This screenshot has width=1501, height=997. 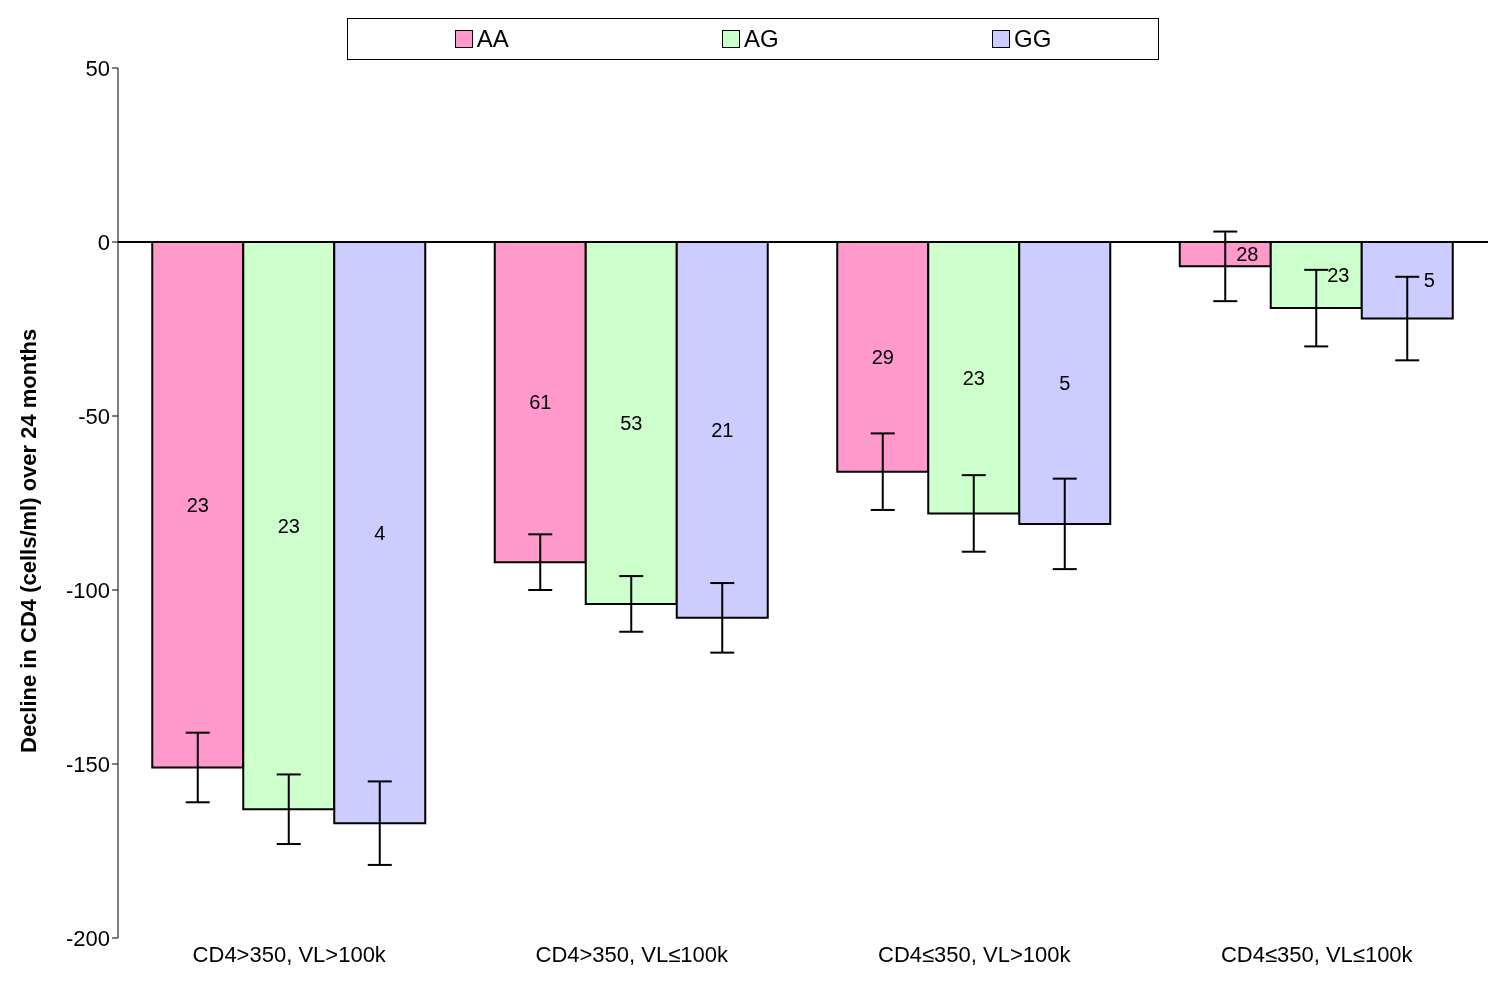 I want to click on y-tick-label: -150, so click(x=87, y=764).